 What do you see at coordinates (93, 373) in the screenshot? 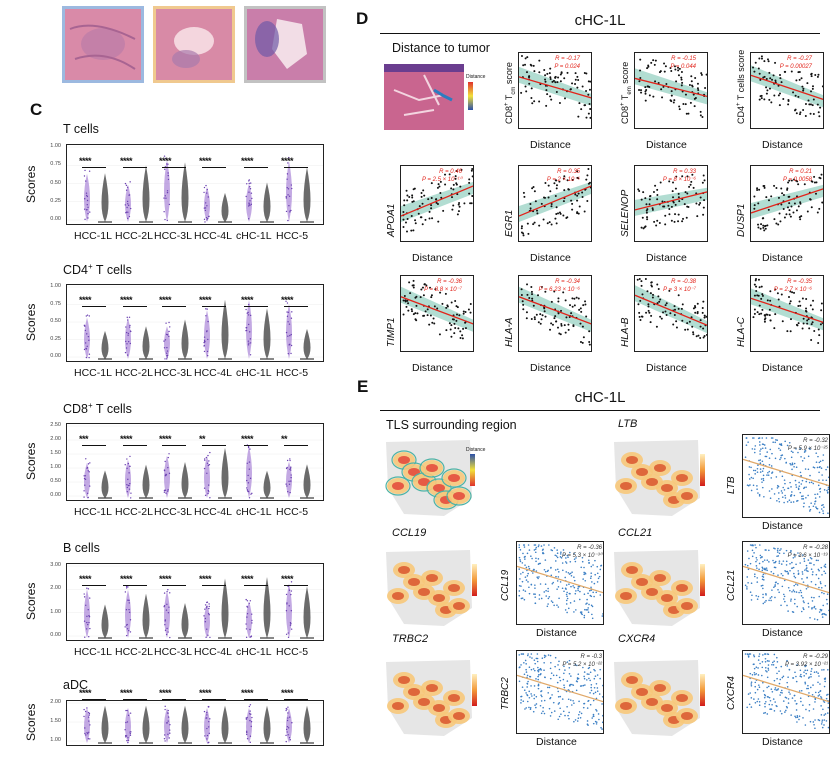
I see `x-category-label: HCC-1L` at bounding box center [93, 373].